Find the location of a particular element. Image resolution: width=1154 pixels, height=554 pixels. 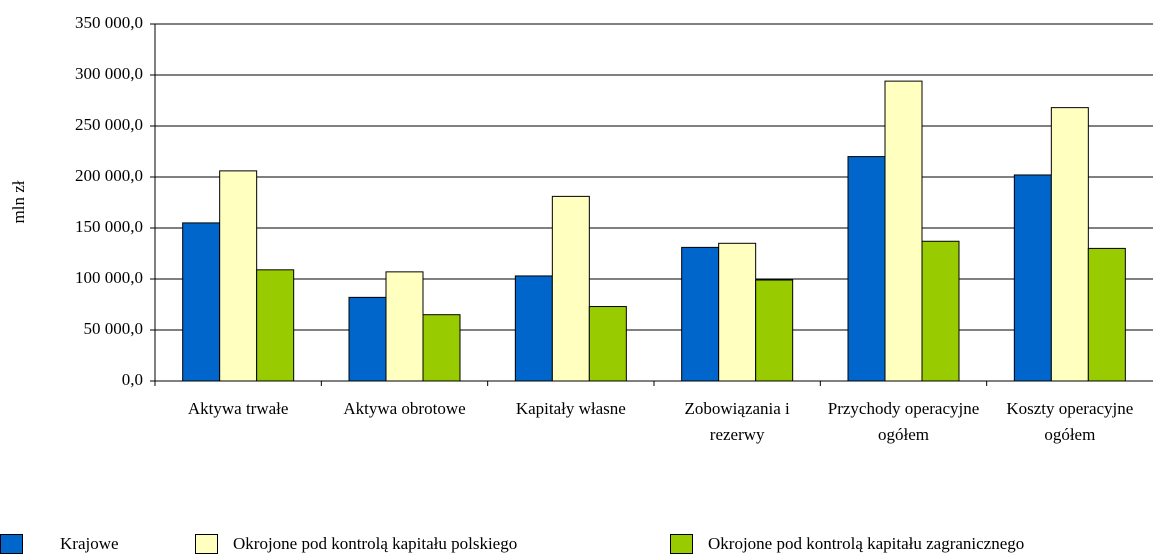

legend-label: Krajowe is located at coordinates (89, 543).